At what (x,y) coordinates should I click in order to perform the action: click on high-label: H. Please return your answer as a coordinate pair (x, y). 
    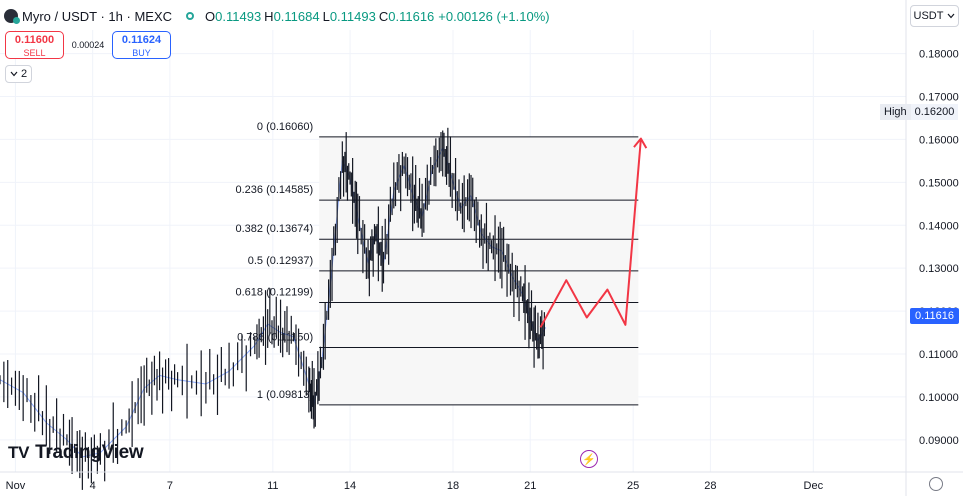
    Looking at the image, I should click on (269, 16).